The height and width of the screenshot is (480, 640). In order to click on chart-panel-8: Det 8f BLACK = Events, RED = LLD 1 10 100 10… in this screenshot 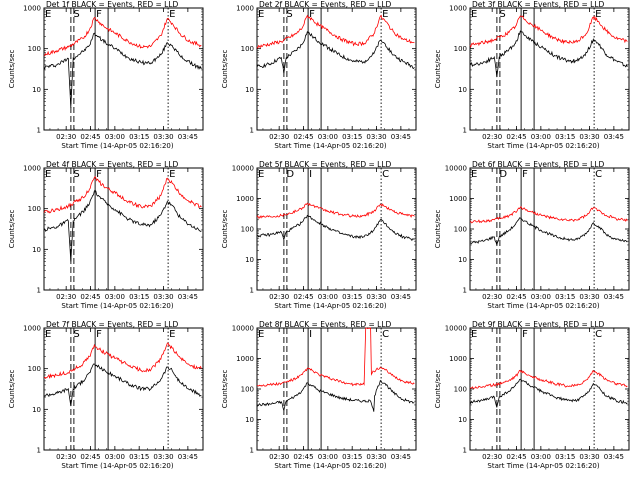, I will do `click(319, 395)`.